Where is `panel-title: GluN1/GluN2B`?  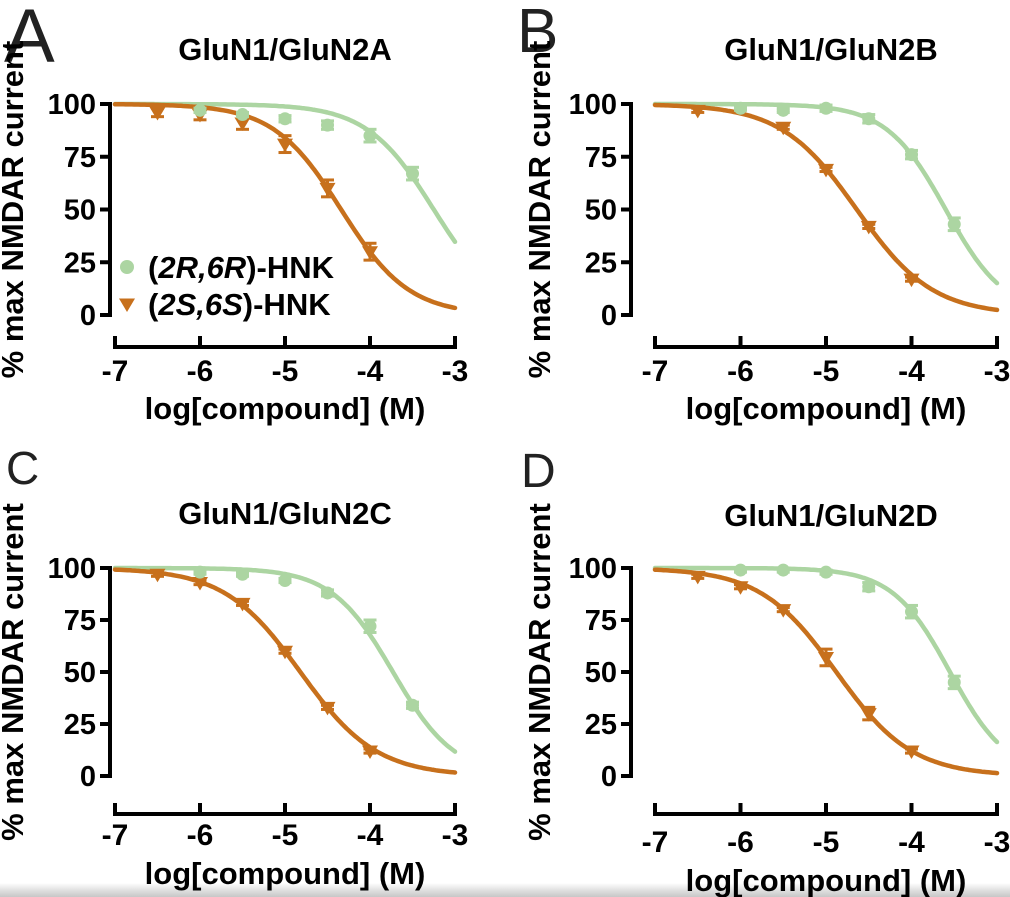 panel-title: GluN1/GluN2B is located at coordinates (831, 49).